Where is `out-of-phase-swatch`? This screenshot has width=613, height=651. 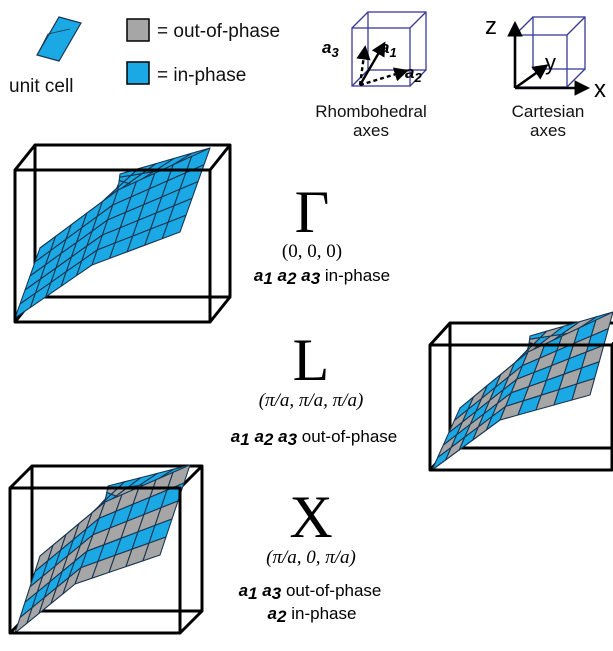 out-of-phase-swatch is located at coordinates (138, 30).